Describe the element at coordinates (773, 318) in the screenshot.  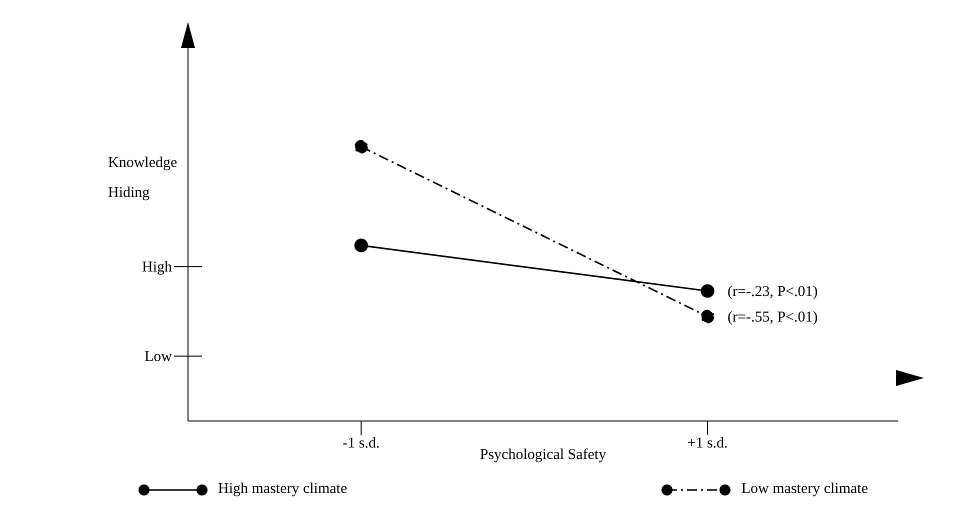
I see `annotation: (r=-.55, P<.01)` at that location.